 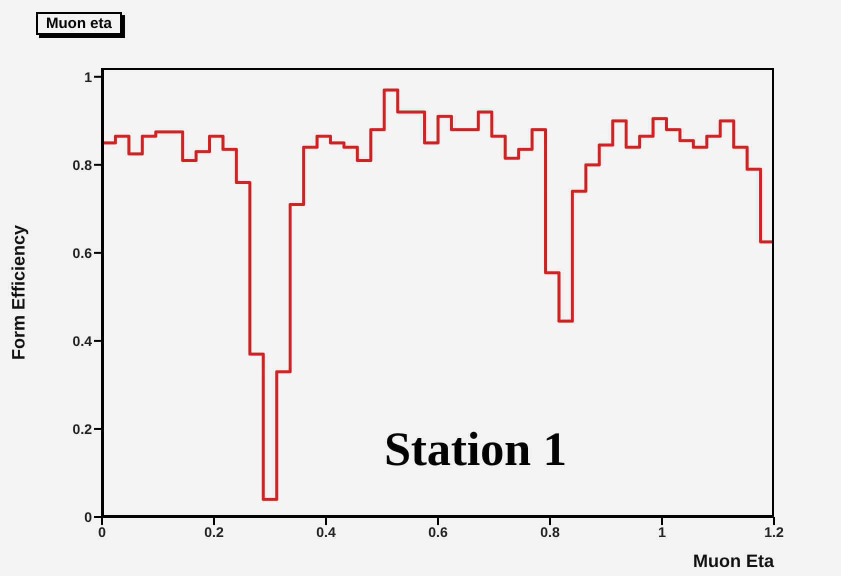 What do you see at coordinates (550, 532) in the screenshot?
I see `x-tick-label: 0.8` at bounding box center [550, 532].